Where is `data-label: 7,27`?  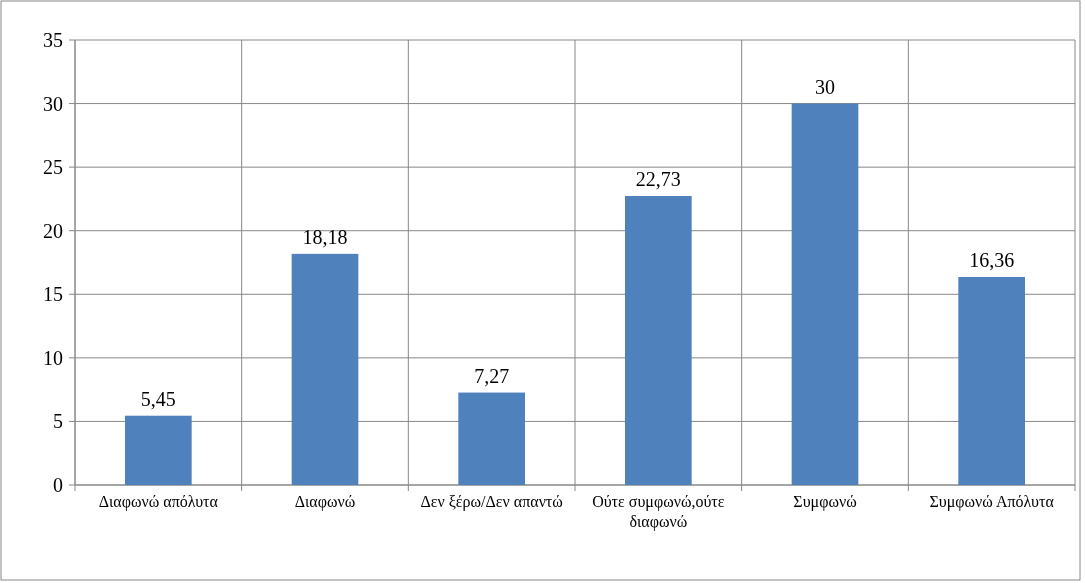 data-label: 7,27 is located at coordinates (492, 375).